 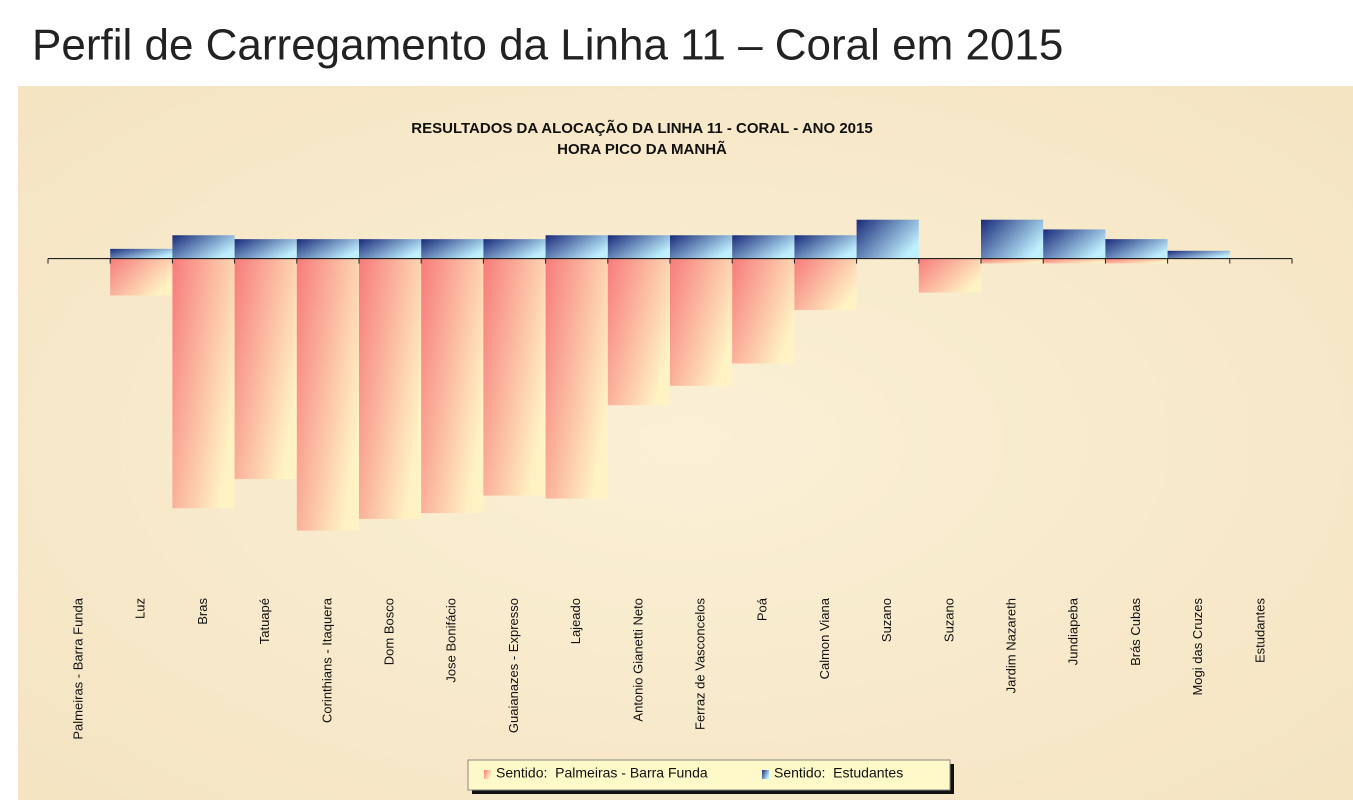 I want to click on x-tick-label: Antonio Gianetti Neto, so click(x=637, y=660).